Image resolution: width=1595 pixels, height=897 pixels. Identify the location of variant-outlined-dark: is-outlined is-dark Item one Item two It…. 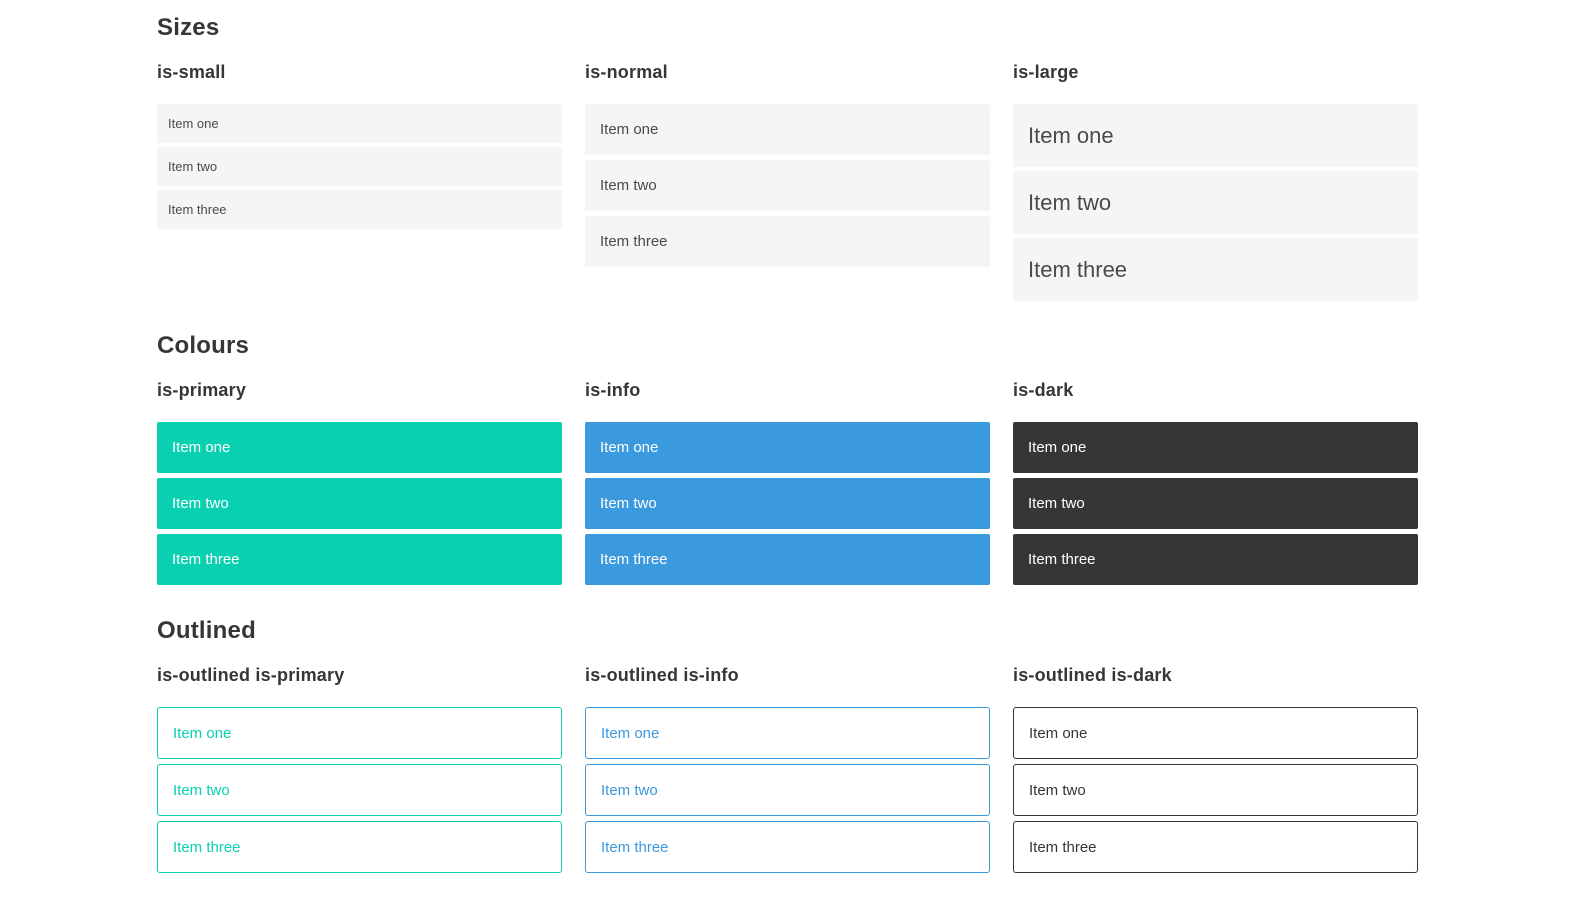
(1215, 771).